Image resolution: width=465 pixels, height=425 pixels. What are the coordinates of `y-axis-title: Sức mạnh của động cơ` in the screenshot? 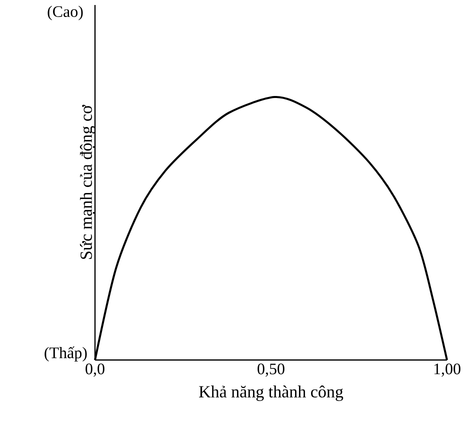 It's located at (88, 181).